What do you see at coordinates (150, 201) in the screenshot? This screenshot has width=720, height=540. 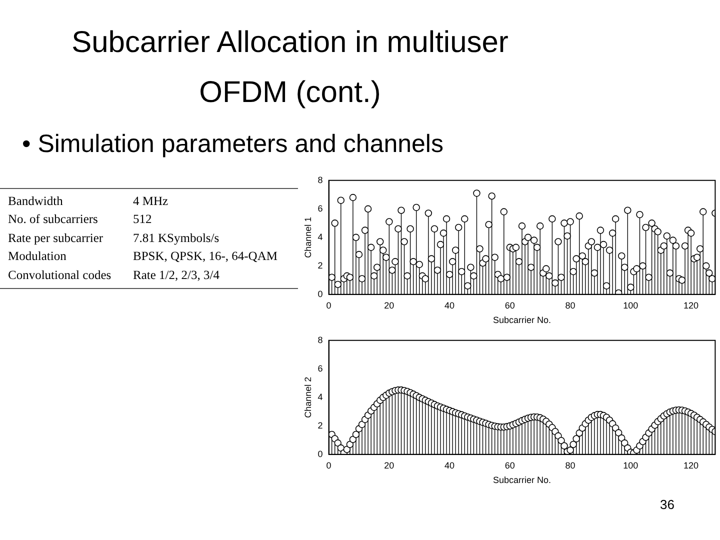 I see `text: 4 MHz` at bounding box center [150, 201].